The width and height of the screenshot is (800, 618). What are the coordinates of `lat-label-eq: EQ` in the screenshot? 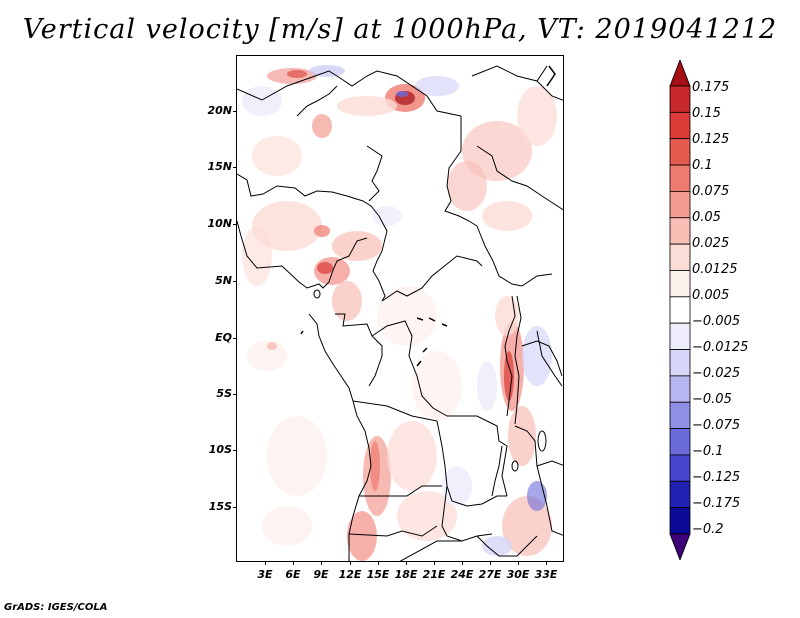 It's located at (223, 337).